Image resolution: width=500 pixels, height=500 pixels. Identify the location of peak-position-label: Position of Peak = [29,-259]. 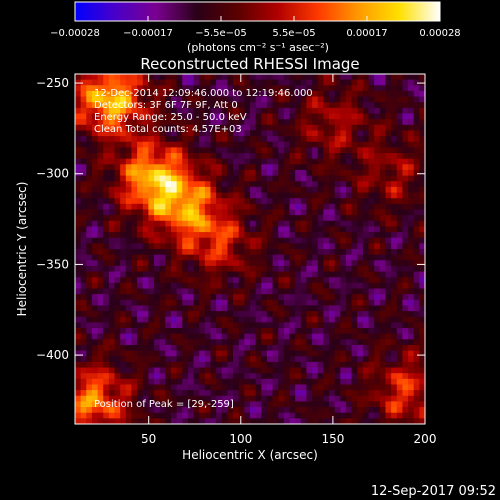
(164, 404).